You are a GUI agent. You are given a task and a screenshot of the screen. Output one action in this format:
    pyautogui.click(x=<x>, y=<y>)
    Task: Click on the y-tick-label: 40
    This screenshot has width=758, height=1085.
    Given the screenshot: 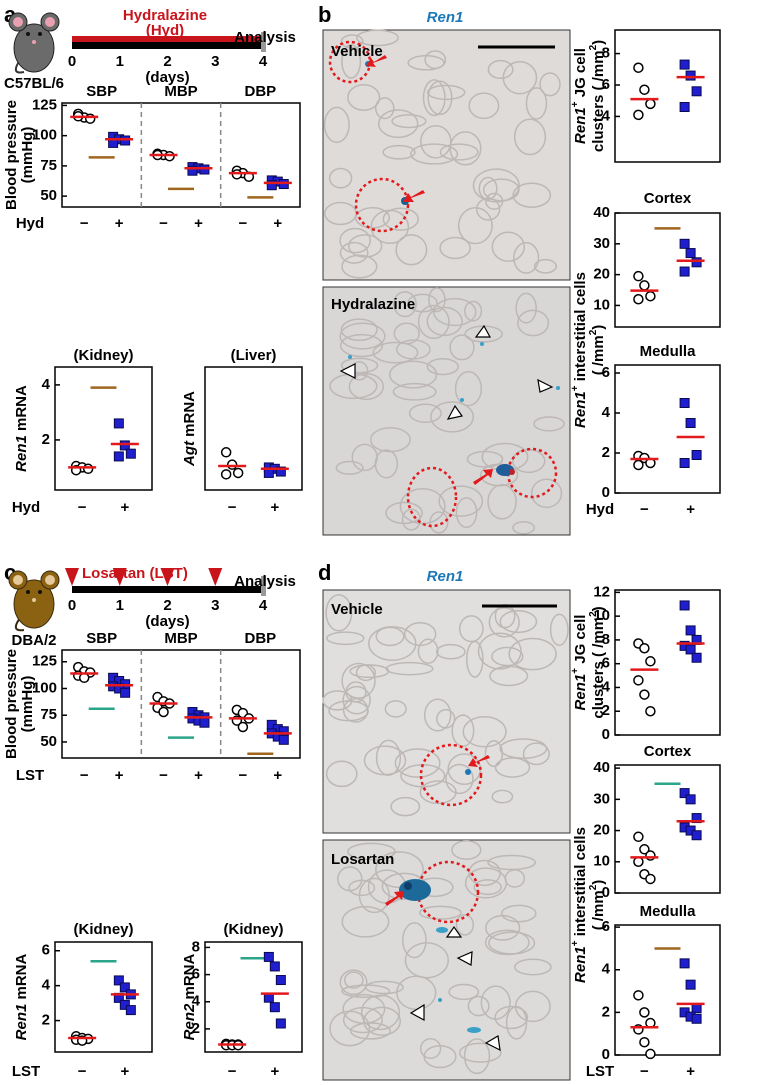 What is the action you would take?
    pyautogui.click(x=601, y=212)
    